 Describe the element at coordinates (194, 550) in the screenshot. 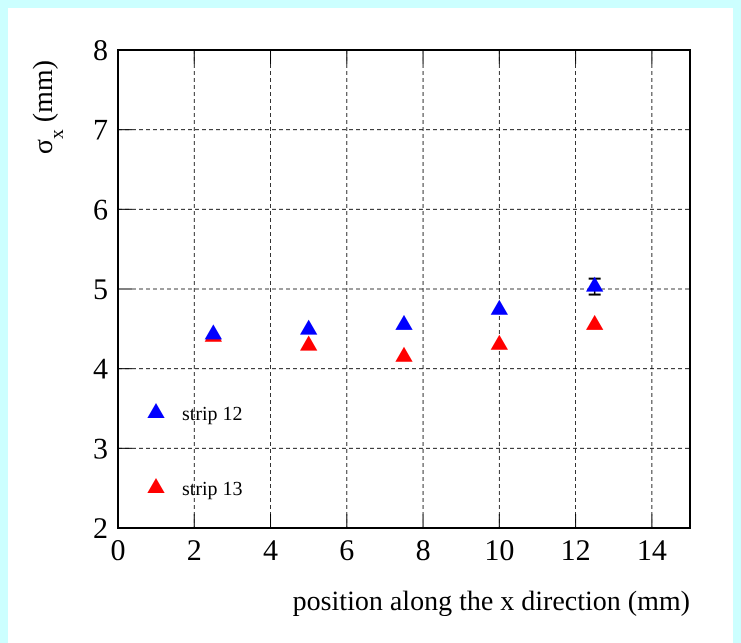

I see `x-tick-label: 2` at that location.